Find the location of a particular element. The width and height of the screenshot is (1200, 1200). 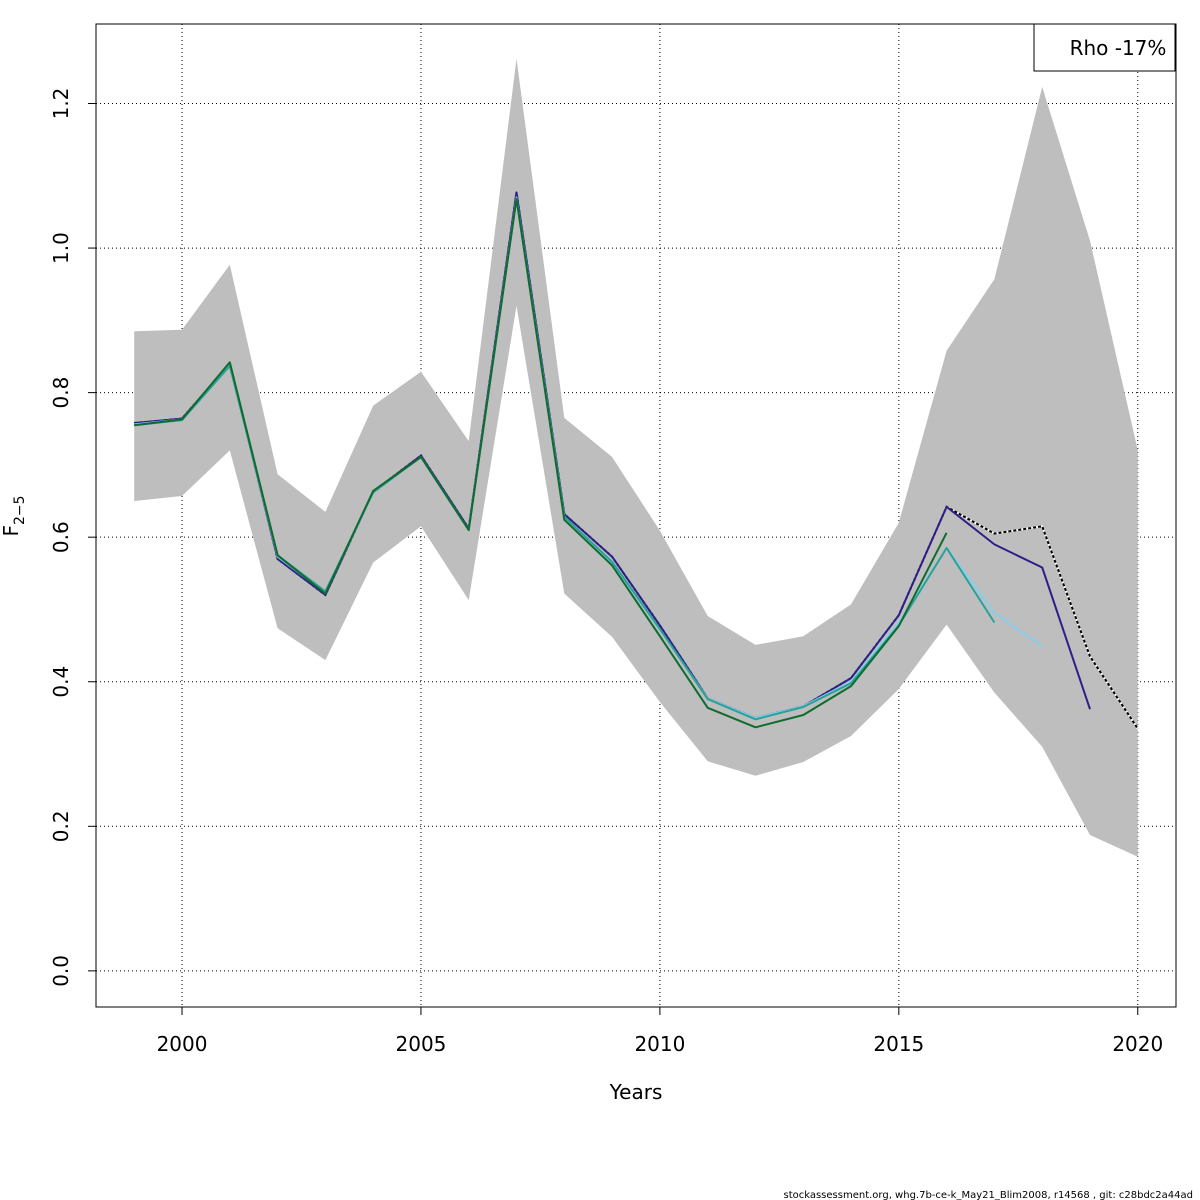

x-tick-label-2005: 2005 is located at coordinates (421, 1044).